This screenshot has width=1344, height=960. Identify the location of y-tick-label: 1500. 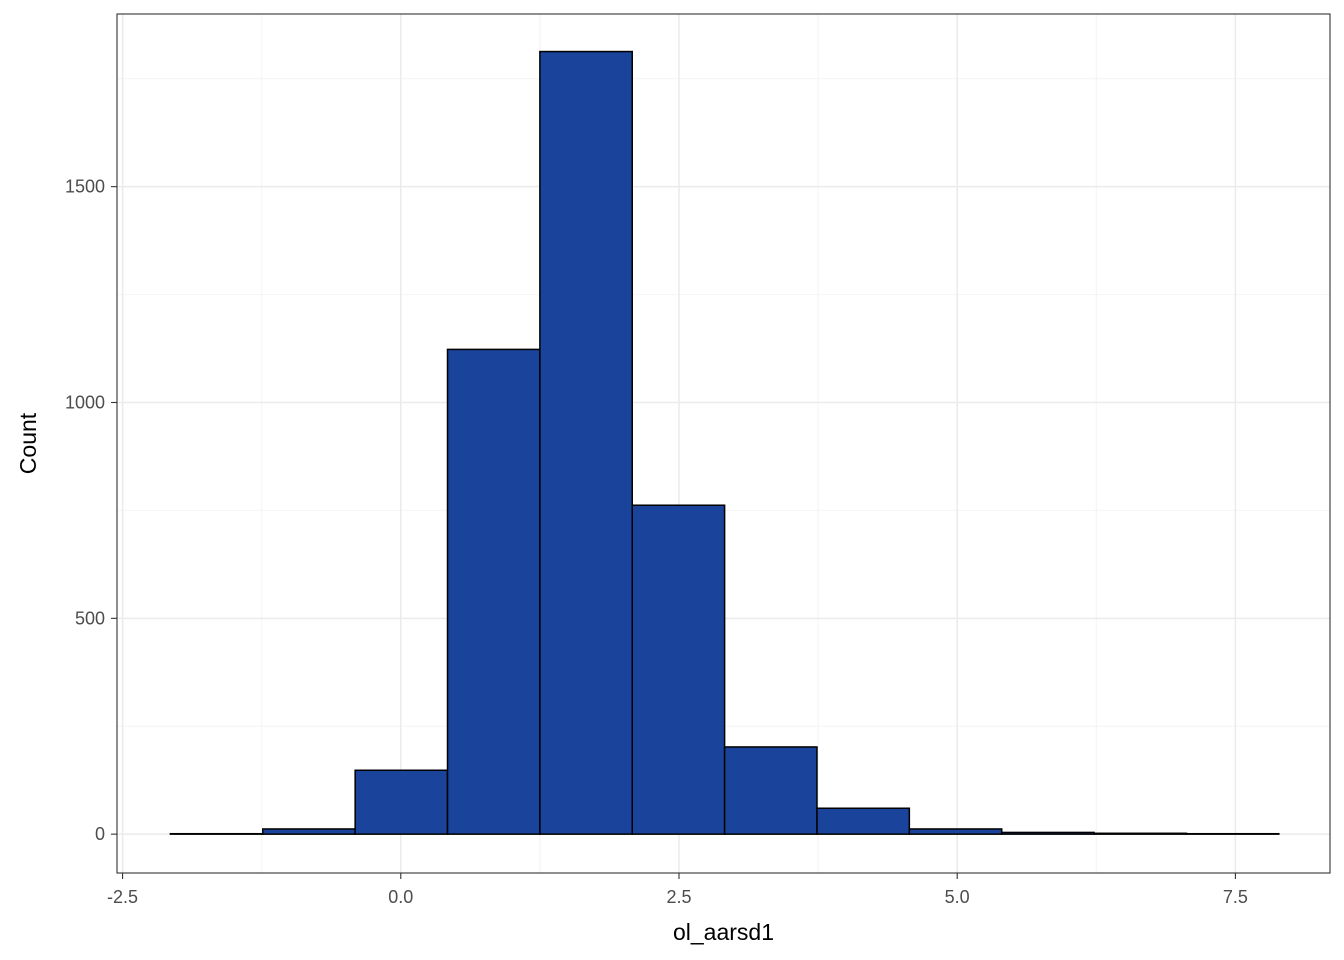
(85, 187).